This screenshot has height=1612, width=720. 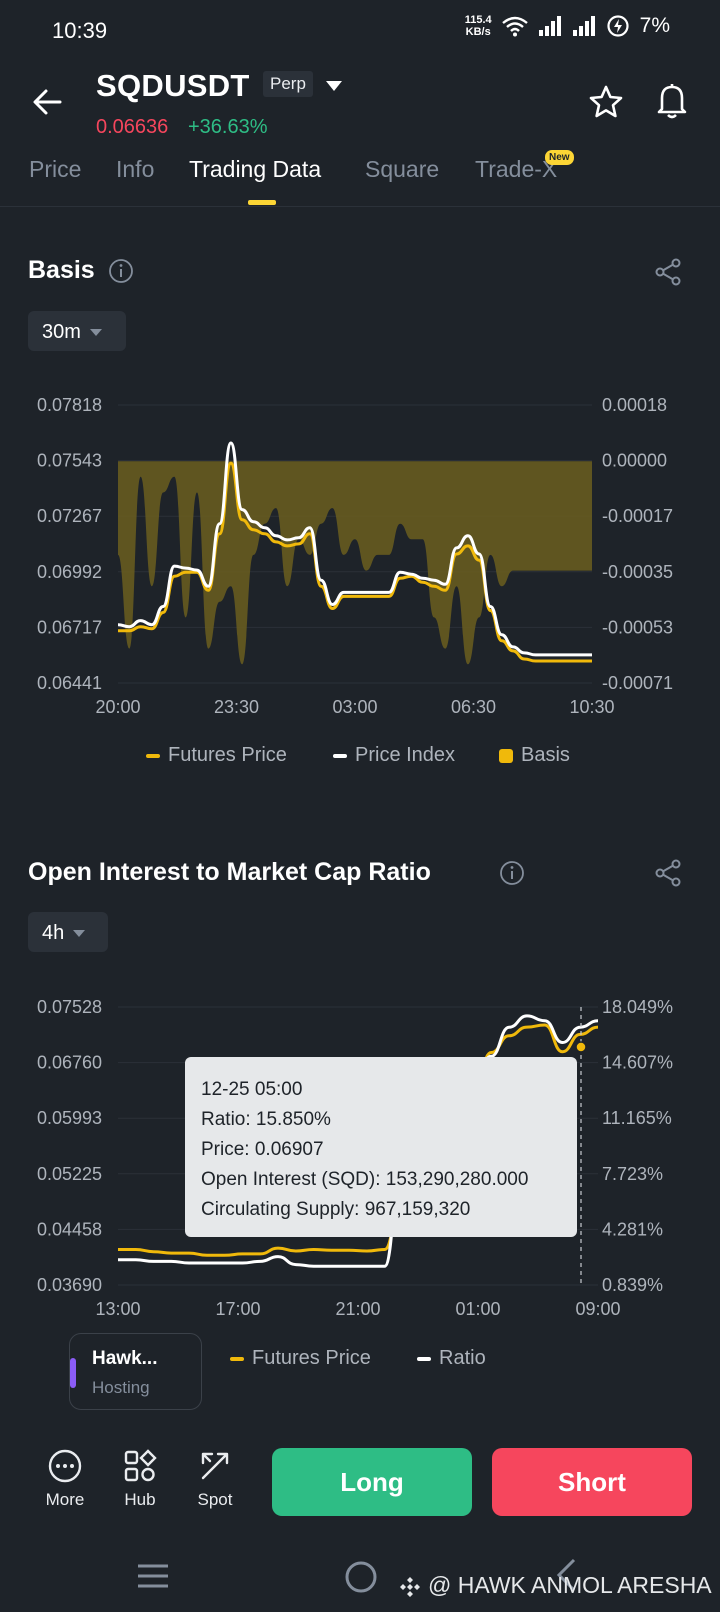 What do you see at coordinates (173, 85) in the screenshot?
I see `symbol-title: SQDUSDT` at bounding box center [173, 85].